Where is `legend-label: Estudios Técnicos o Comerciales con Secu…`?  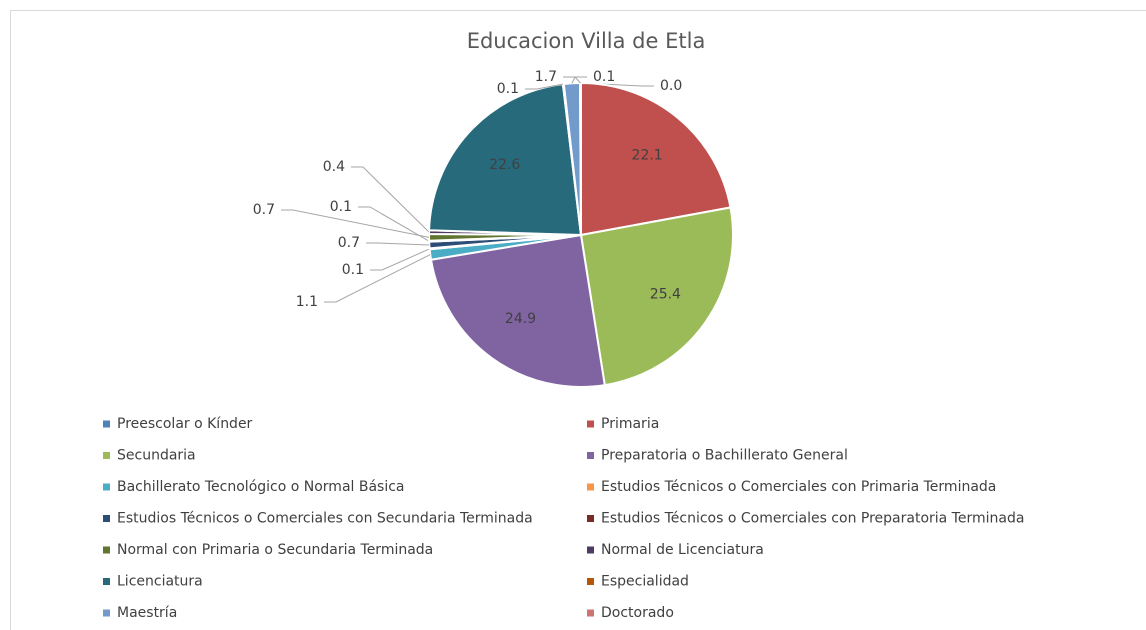
legend-label: Estudios Técnicos o Comerciales con Secu… is located at coordinates (325, 519).